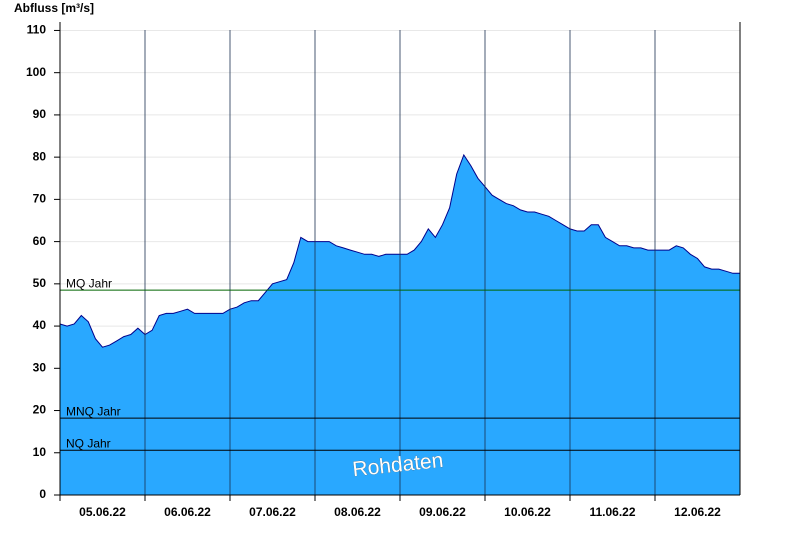 Image resolution: width=800 pixels, height=550 pixels. I want to click on reference-label: MNQ Jahr, so click(93, 411).